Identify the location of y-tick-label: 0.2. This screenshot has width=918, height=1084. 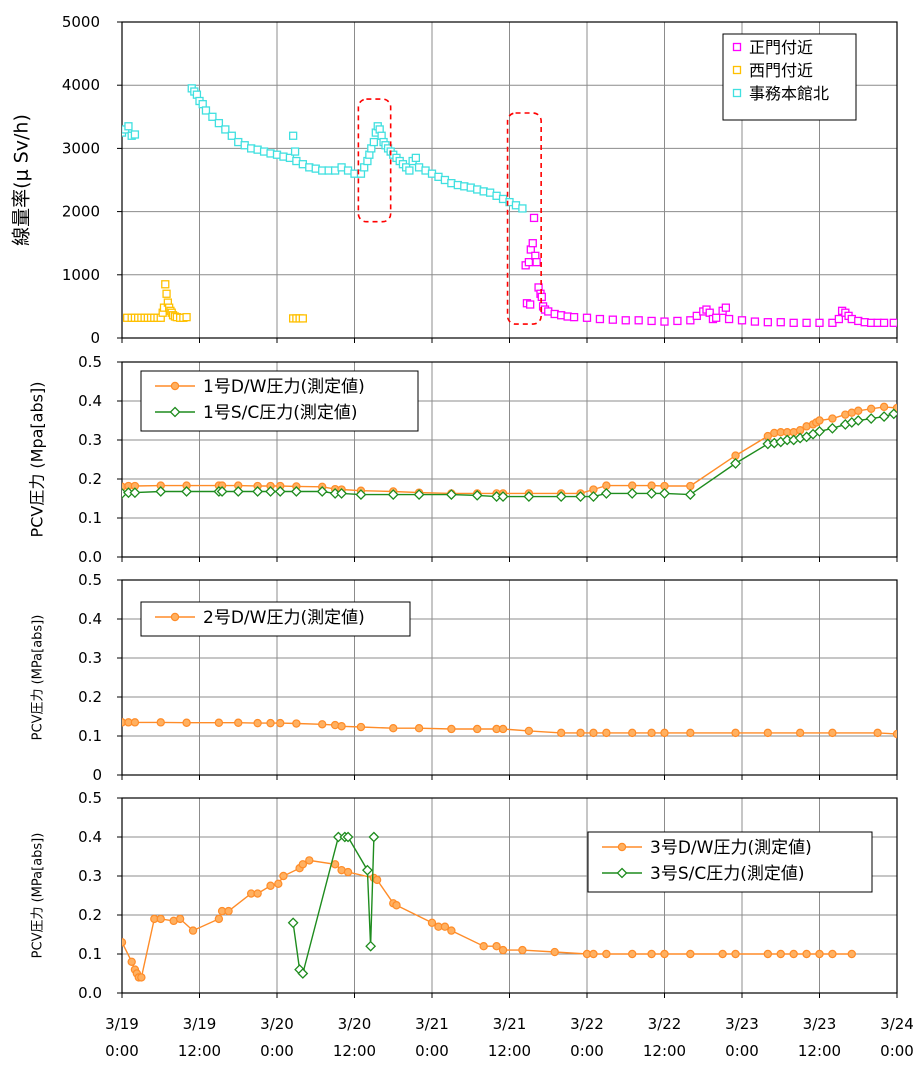
(90, 697).